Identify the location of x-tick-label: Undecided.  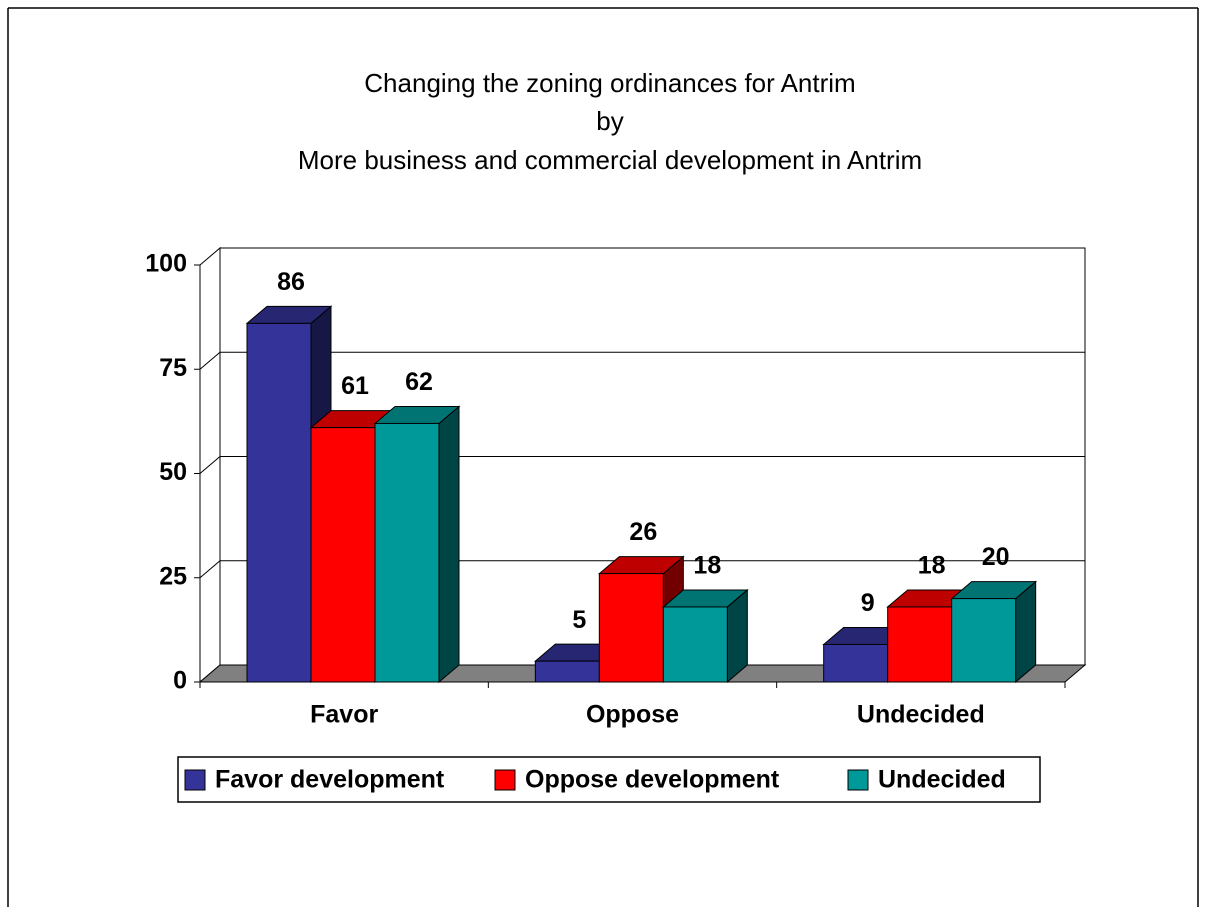
(921, 715).